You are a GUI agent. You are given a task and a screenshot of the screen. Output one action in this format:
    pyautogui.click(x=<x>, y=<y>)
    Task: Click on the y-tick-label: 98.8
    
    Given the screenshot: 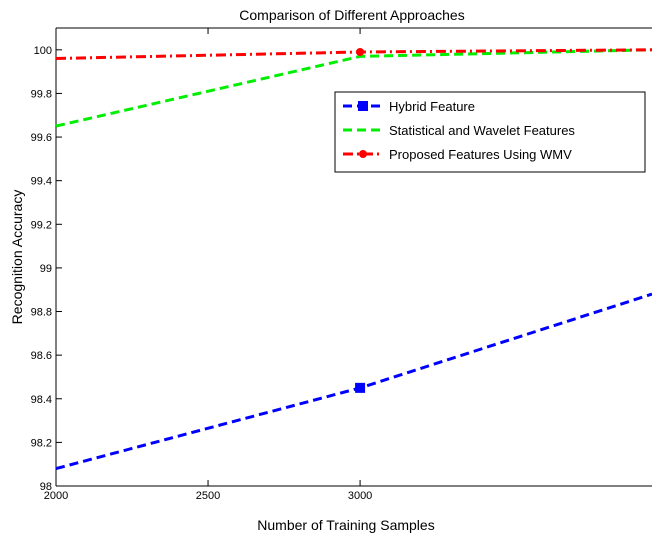 What is the action you would take?
    pyautogui.click(x=41, y=313)
    